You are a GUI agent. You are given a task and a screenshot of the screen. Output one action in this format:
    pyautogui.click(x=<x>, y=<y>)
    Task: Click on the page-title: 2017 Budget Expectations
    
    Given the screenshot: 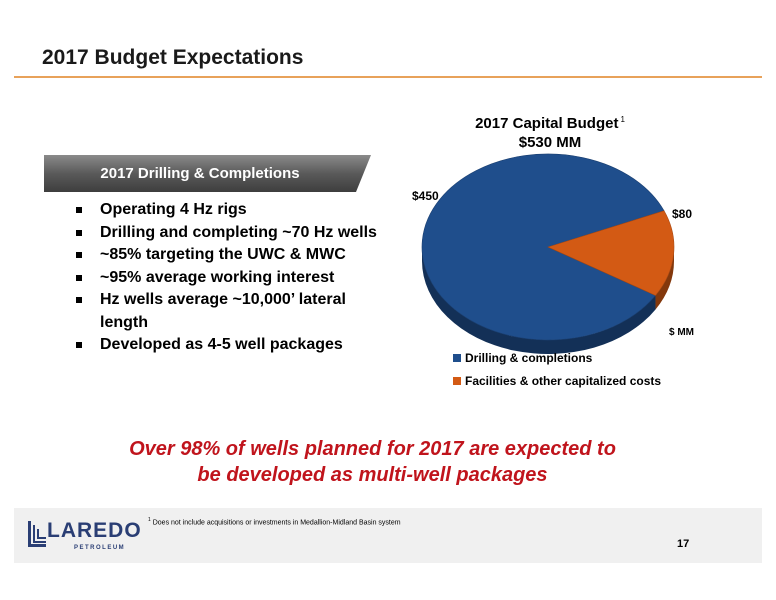 What is the action you would take?
    pyautogui.click(x=173, y=57)
    